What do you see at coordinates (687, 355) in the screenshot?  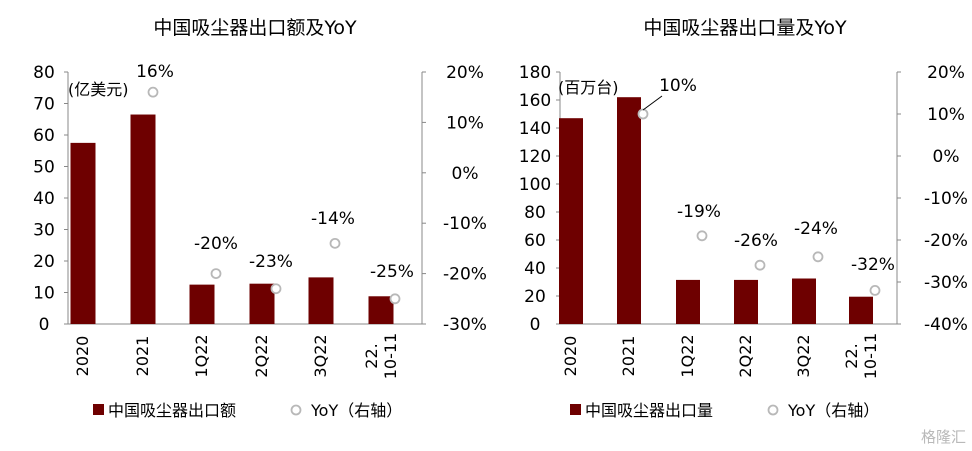 I see `chart-2-category-label: 1Q22` at bounding box center [687, 355].